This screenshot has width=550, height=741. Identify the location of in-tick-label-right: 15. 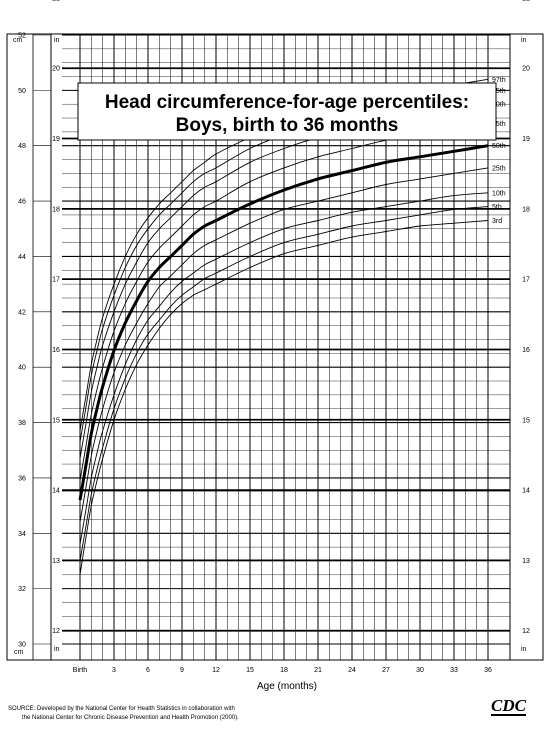
(526, 420).